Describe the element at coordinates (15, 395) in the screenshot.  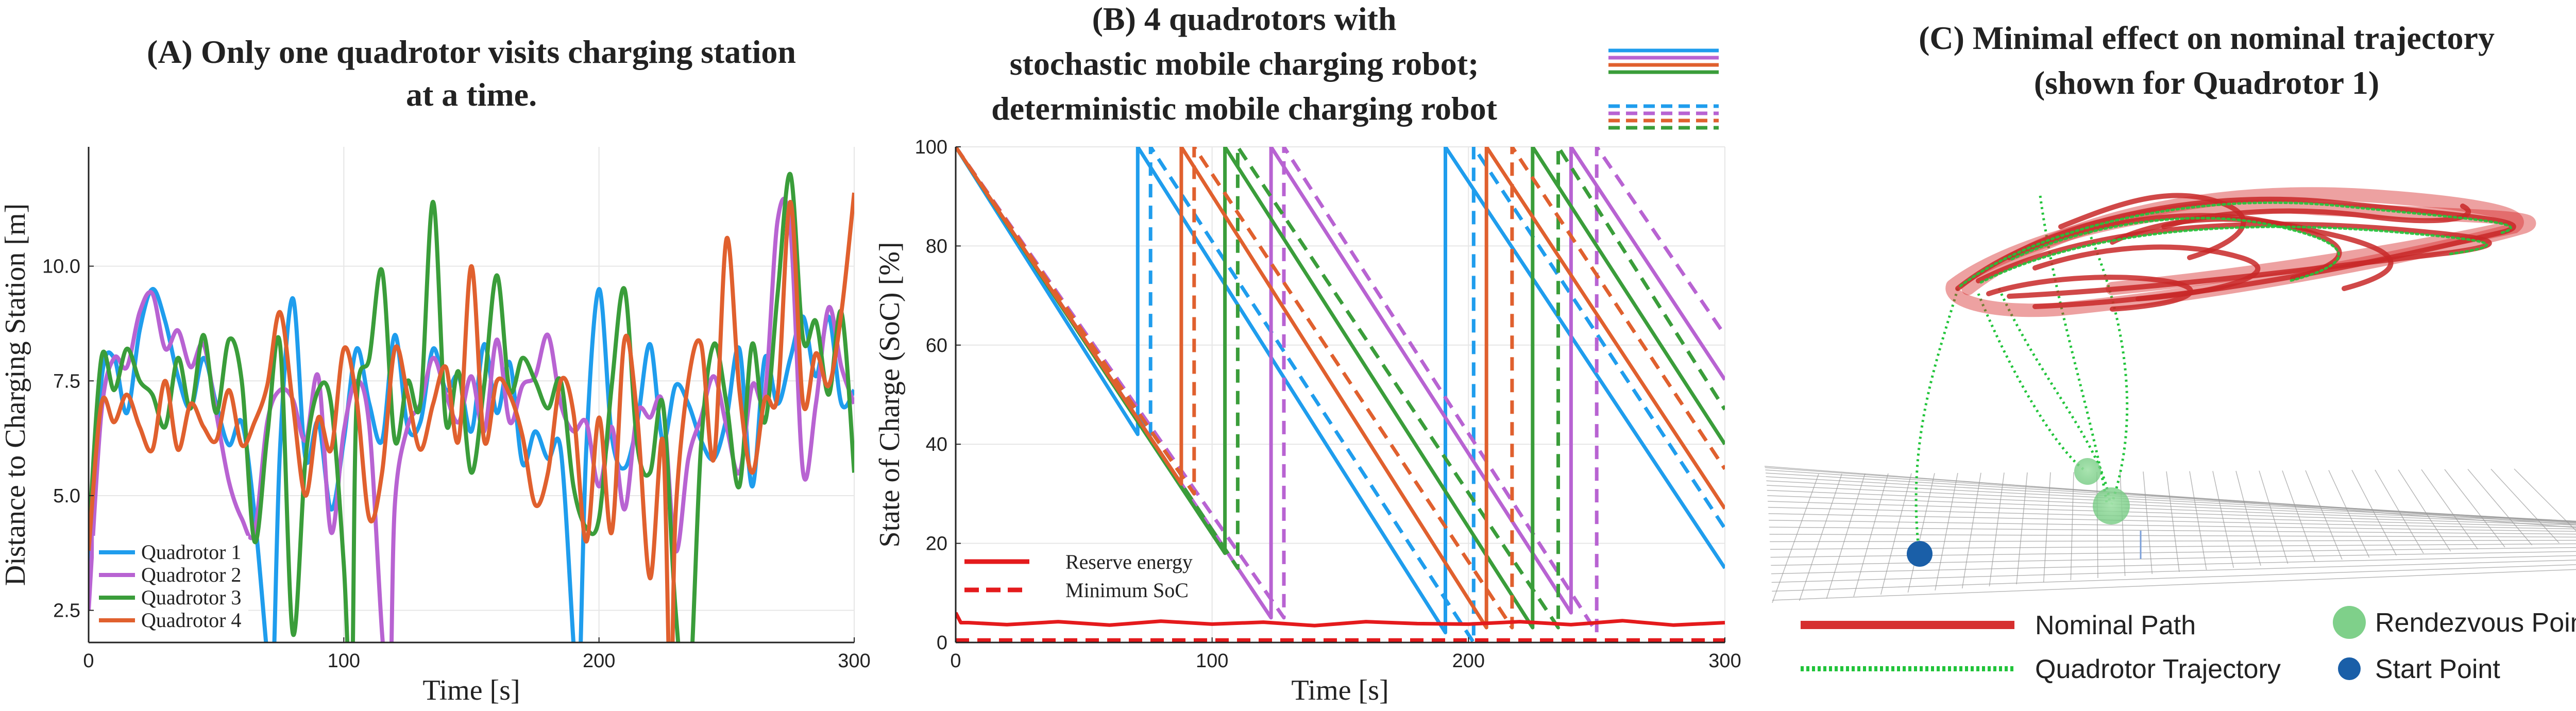
I see `panel-a-ylabel: Distance to Charging Station [m]` at that location.